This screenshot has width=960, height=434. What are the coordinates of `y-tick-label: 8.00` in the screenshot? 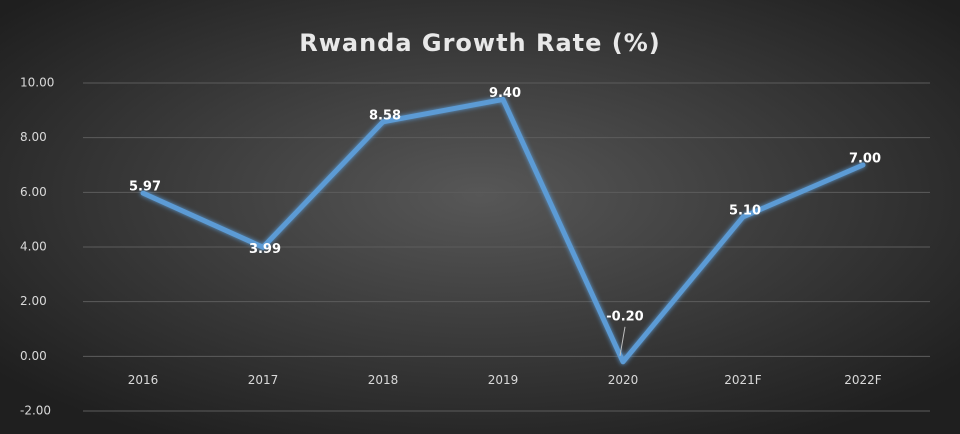 It's located at (33, 137).